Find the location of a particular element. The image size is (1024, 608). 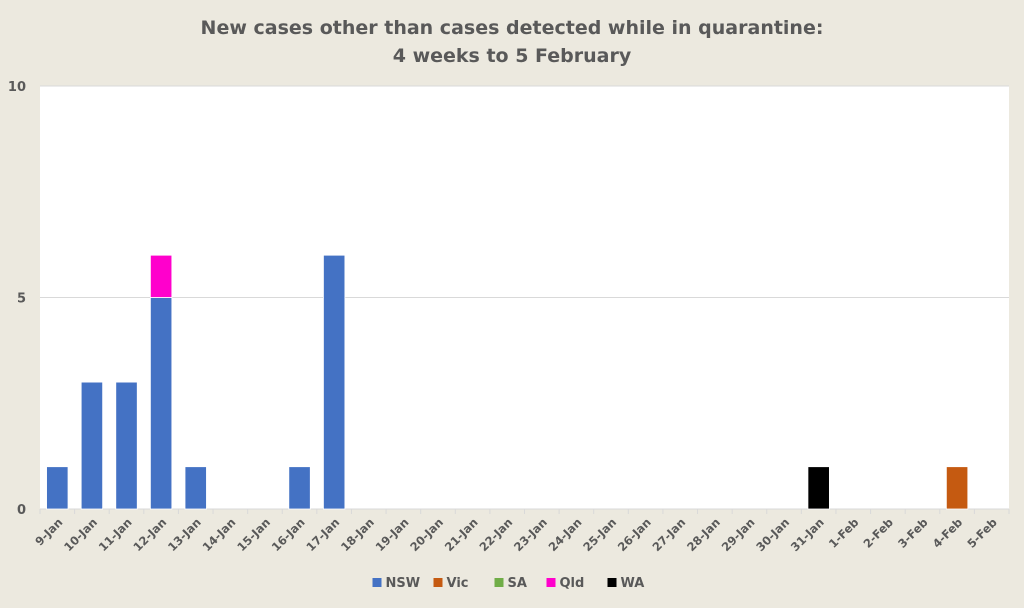

y-tick-label: 0 is located at coordinates (21, 510).